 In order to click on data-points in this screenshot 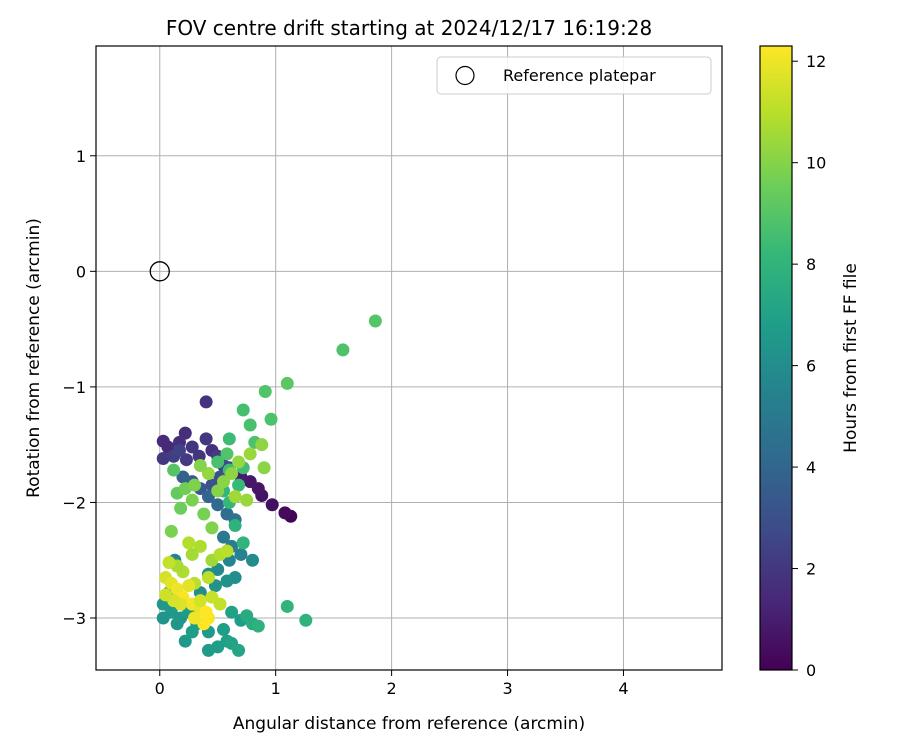, I will do `click(269, 485)`.